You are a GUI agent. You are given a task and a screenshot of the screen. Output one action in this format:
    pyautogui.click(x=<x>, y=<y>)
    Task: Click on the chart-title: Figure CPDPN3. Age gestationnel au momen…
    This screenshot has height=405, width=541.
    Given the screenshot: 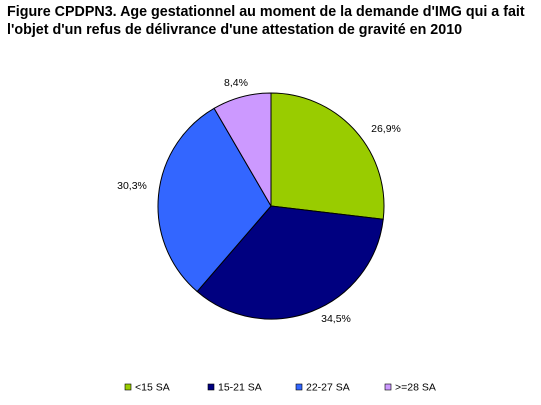 What is the action you would take?
    pyautogui.click(x=267, y=21)
    